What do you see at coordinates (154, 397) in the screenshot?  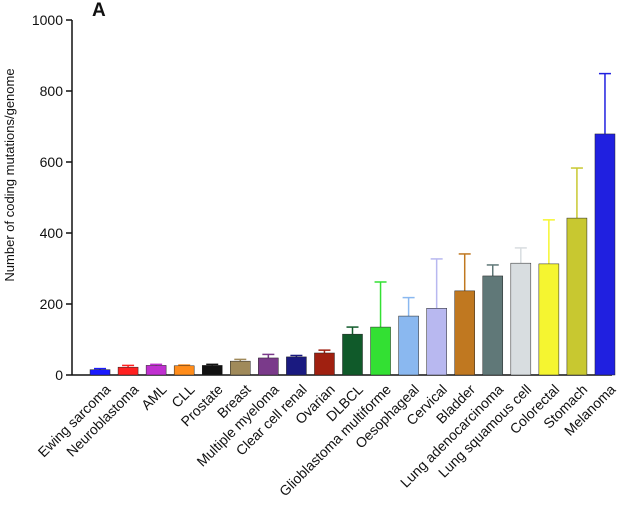 I see `x-tick-label: AML` at bounding box center [154, 397].